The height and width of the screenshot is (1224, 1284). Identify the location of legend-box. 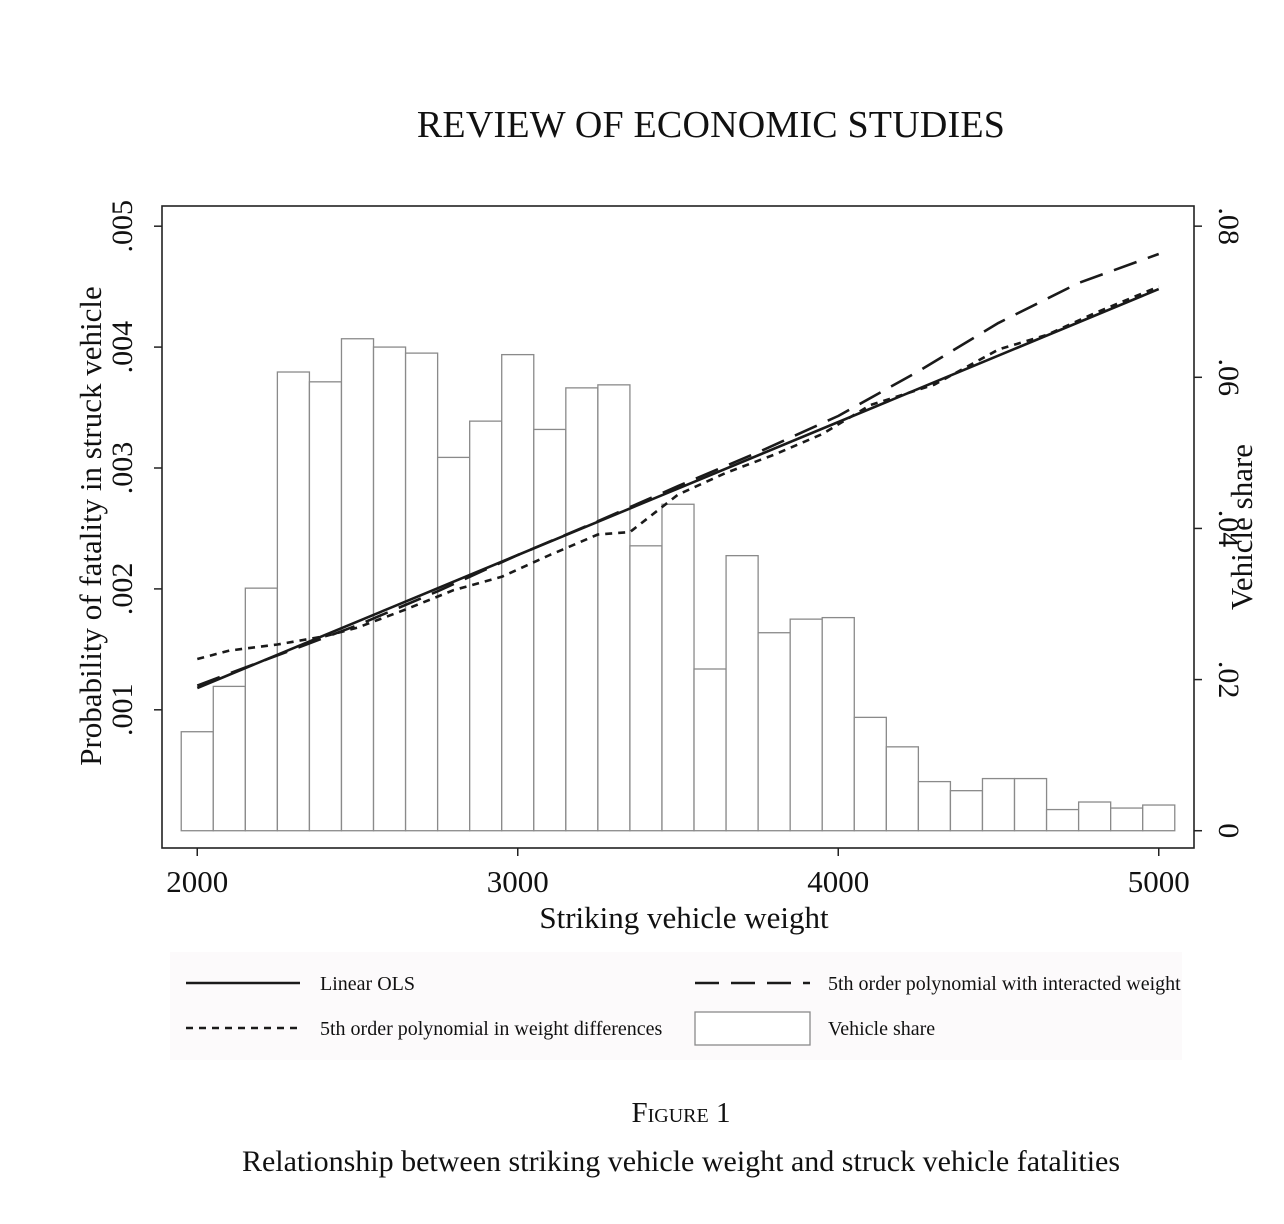
(676, 1006).